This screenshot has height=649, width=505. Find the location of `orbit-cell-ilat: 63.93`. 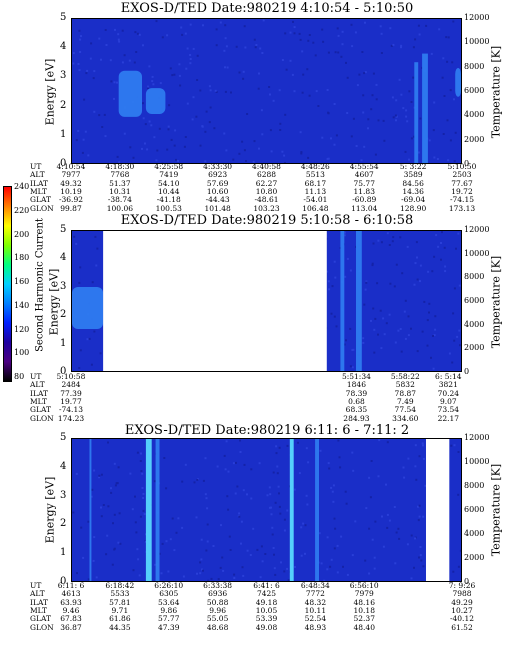

orbit-cell-ilat: 63.93 is located at coordinates (71, 602).